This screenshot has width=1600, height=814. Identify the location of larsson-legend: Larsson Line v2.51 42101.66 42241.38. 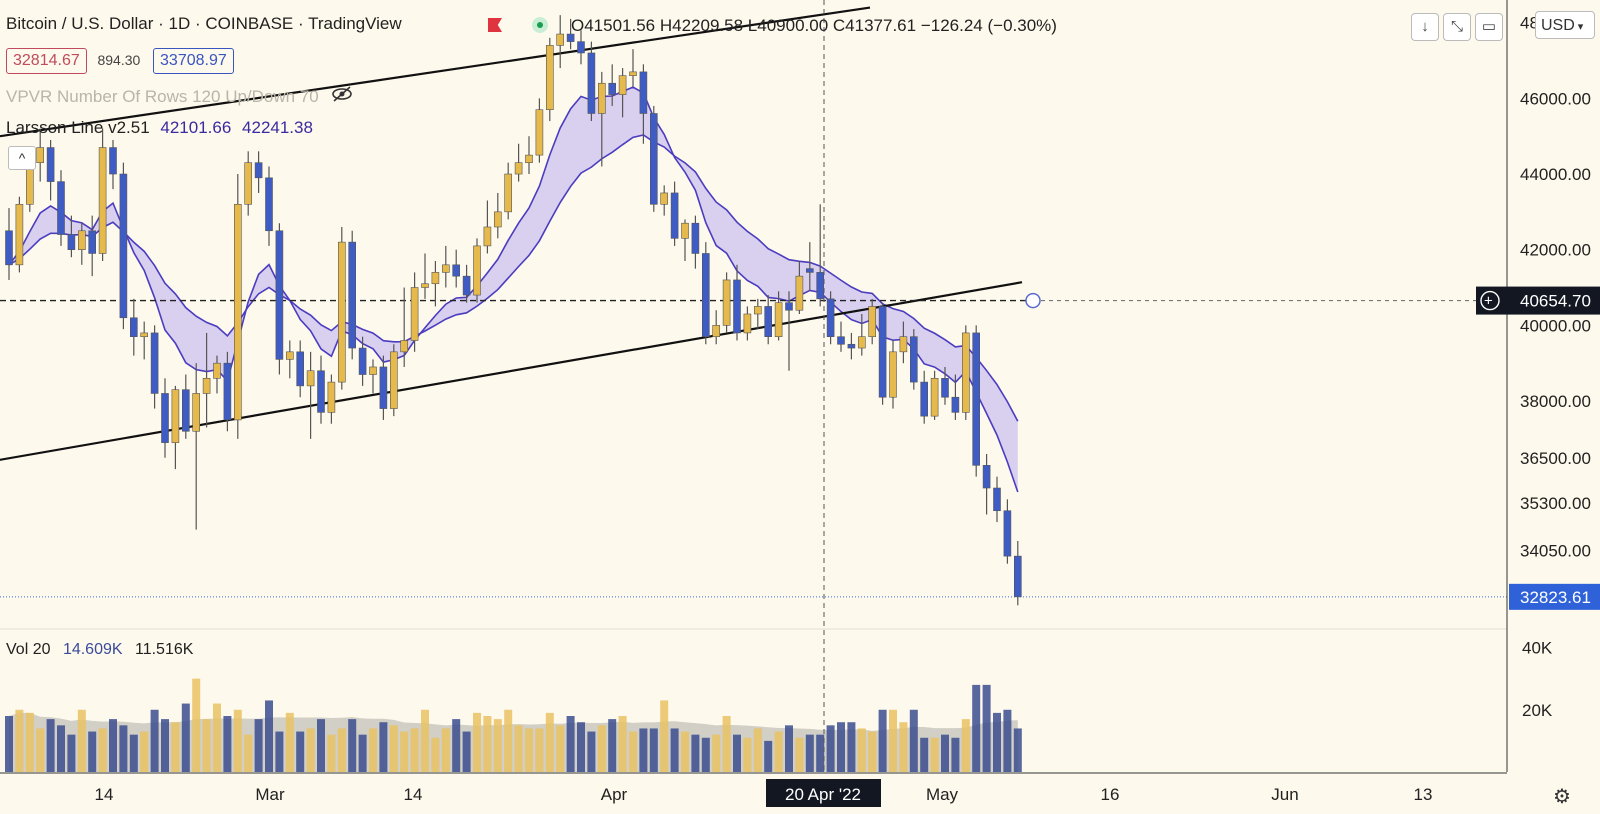
(159, 127).